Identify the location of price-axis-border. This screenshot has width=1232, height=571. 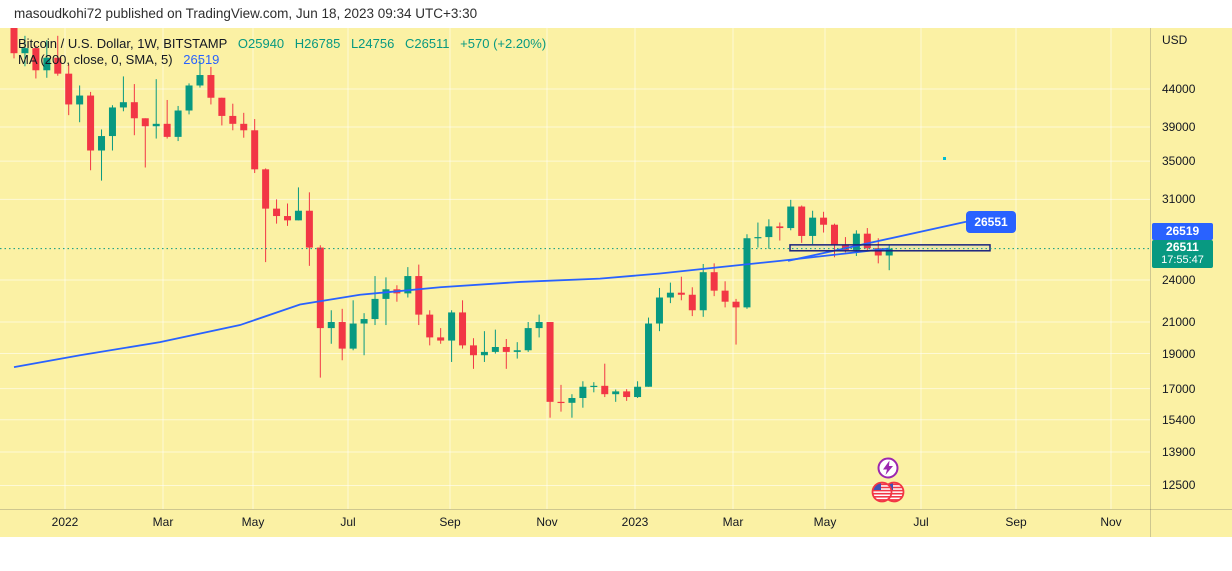
(1150, 282).